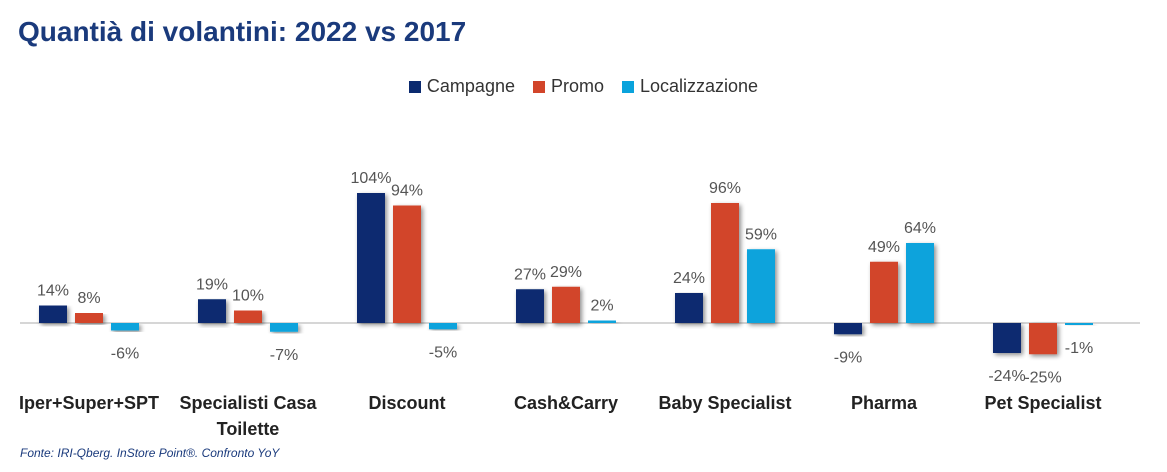 This screenshot has width=1167, height=472. What do you see at coordinates (248, 429) in the screenshot?
I see `category-label: Toilette` at bounding box center [248, 429].